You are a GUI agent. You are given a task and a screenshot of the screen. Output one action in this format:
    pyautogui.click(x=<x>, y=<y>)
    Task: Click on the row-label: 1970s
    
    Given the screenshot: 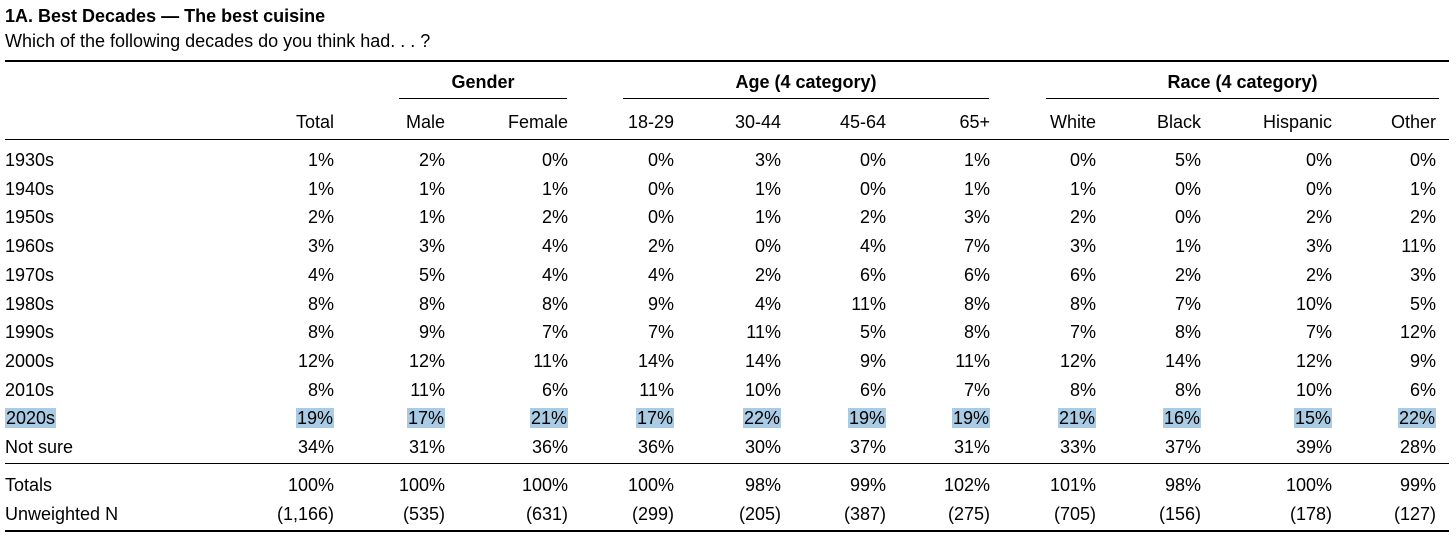 What is the action you would take?
    pyautogui.click(x=30, y=275)
    